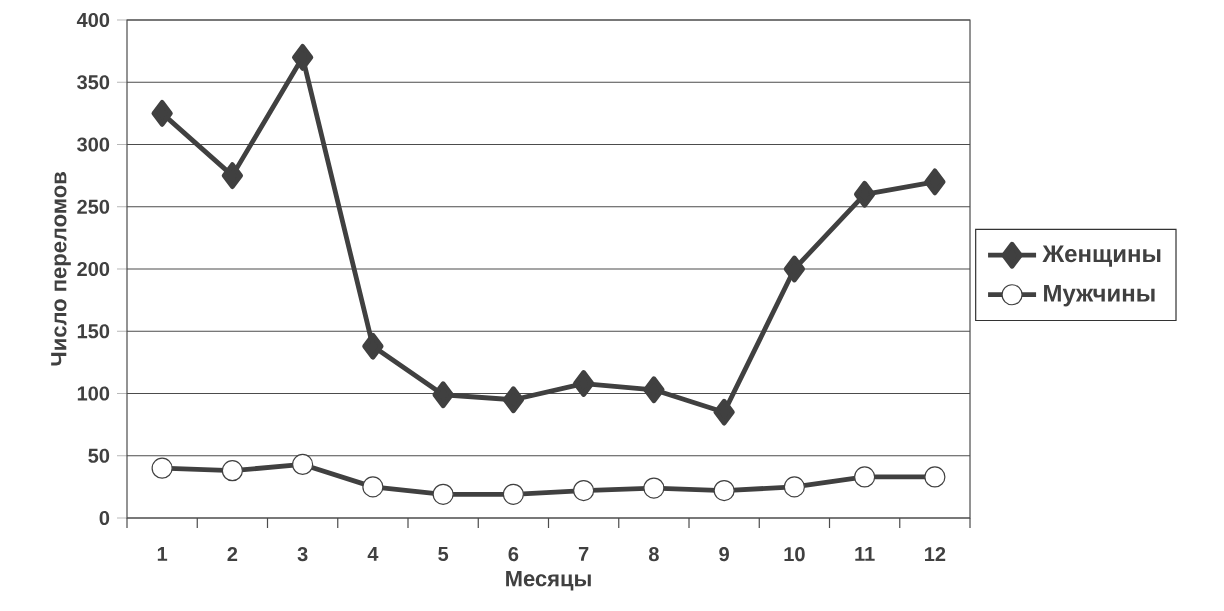  Describe the element at coordinates (373, 554) in the screenshot. I see `x-tick-label: 4` at that location.